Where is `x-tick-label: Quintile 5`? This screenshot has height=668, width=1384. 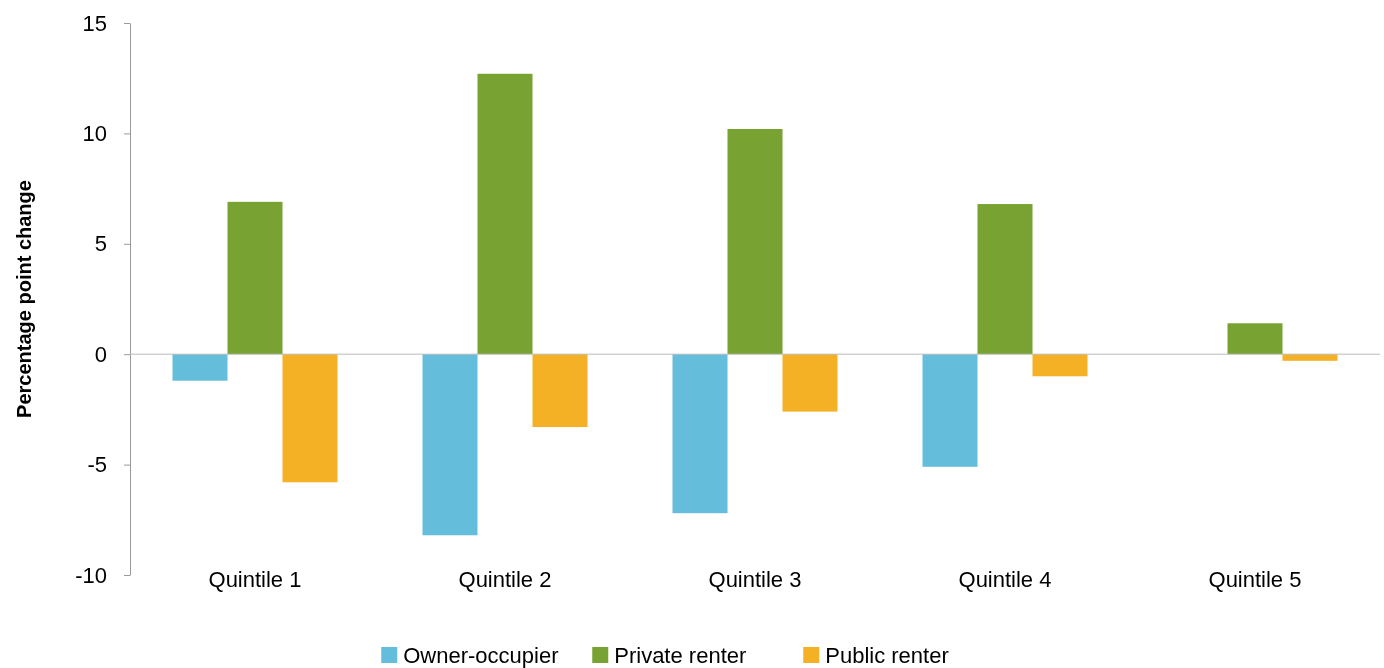
x-tick-label: Quintile 5 is located at coordinates (1255, 579).